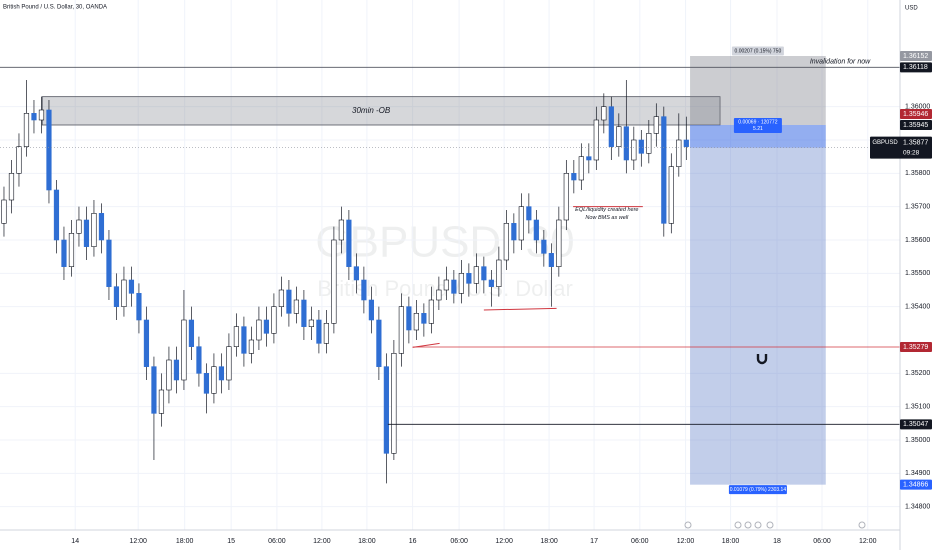 This screenshot has width=932, height=550. Describe the element at coordinates (911, 152) in the screenshot. I see `countdown: 09:28` at that location.